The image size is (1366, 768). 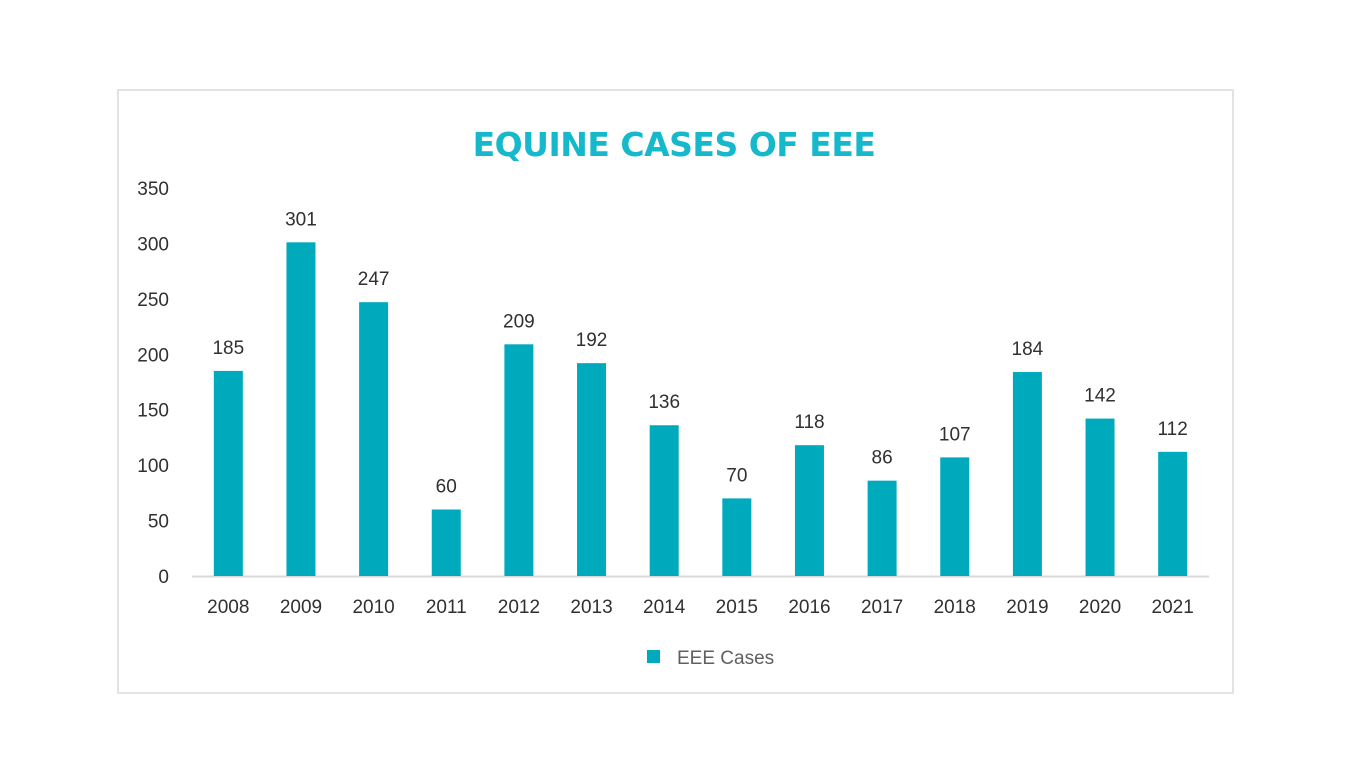 I want to click on data-label: 118, so click(x=809, y=422).